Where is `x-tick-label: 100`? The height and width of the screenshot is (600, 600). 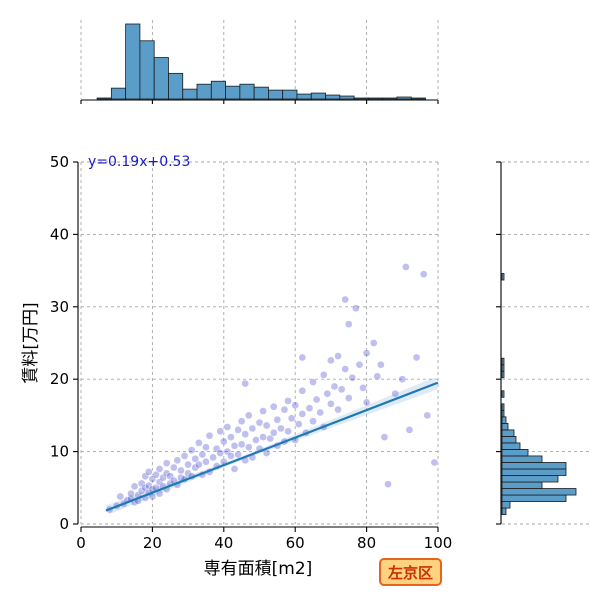 x-tick-label: 100 is located at coordinates (438, 543).